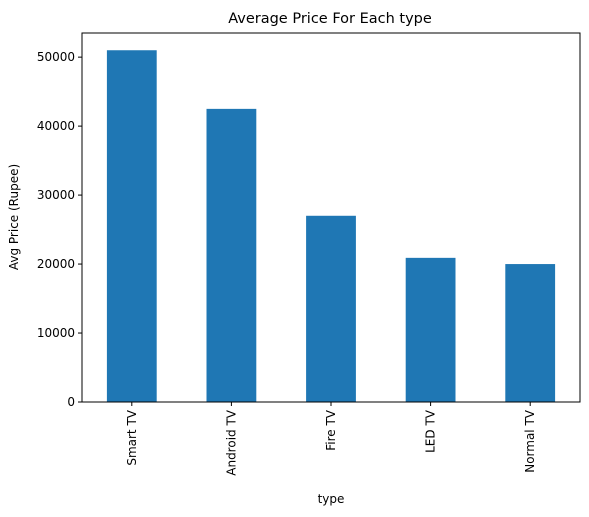 This screenshot has height=517, width=589. What do you see at coordinates (56, 264) in the screenshot?
I see `y-tick-label: 20000` at bounding box center [56, 264].